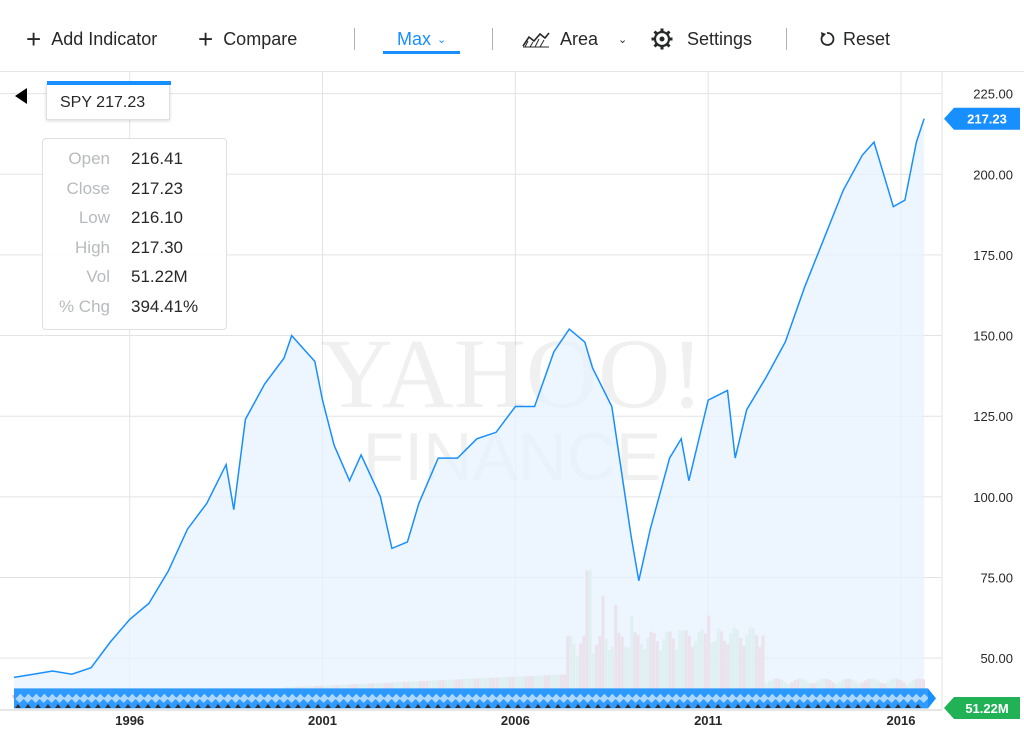 Image resolution: width=1024 pixels, height=731 pixels. What do you see at coordinates (421, 52) in the screenshot?
I see `range-selected-underline` at bounding box center [421, 52].